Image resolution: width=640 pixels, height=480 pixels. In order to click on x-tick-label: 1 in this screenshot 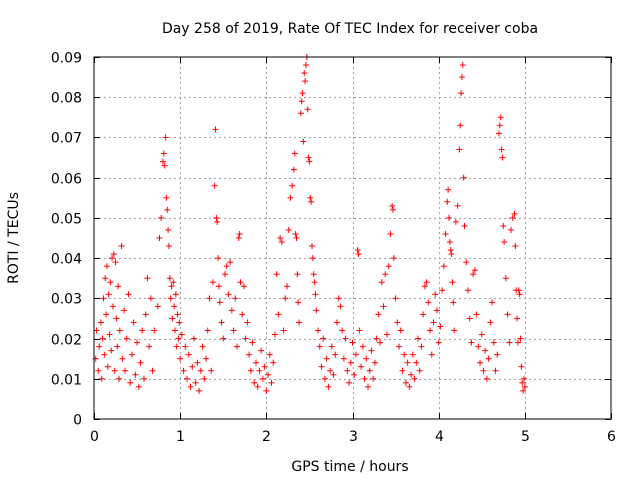, I will do `click(180, 437)`.